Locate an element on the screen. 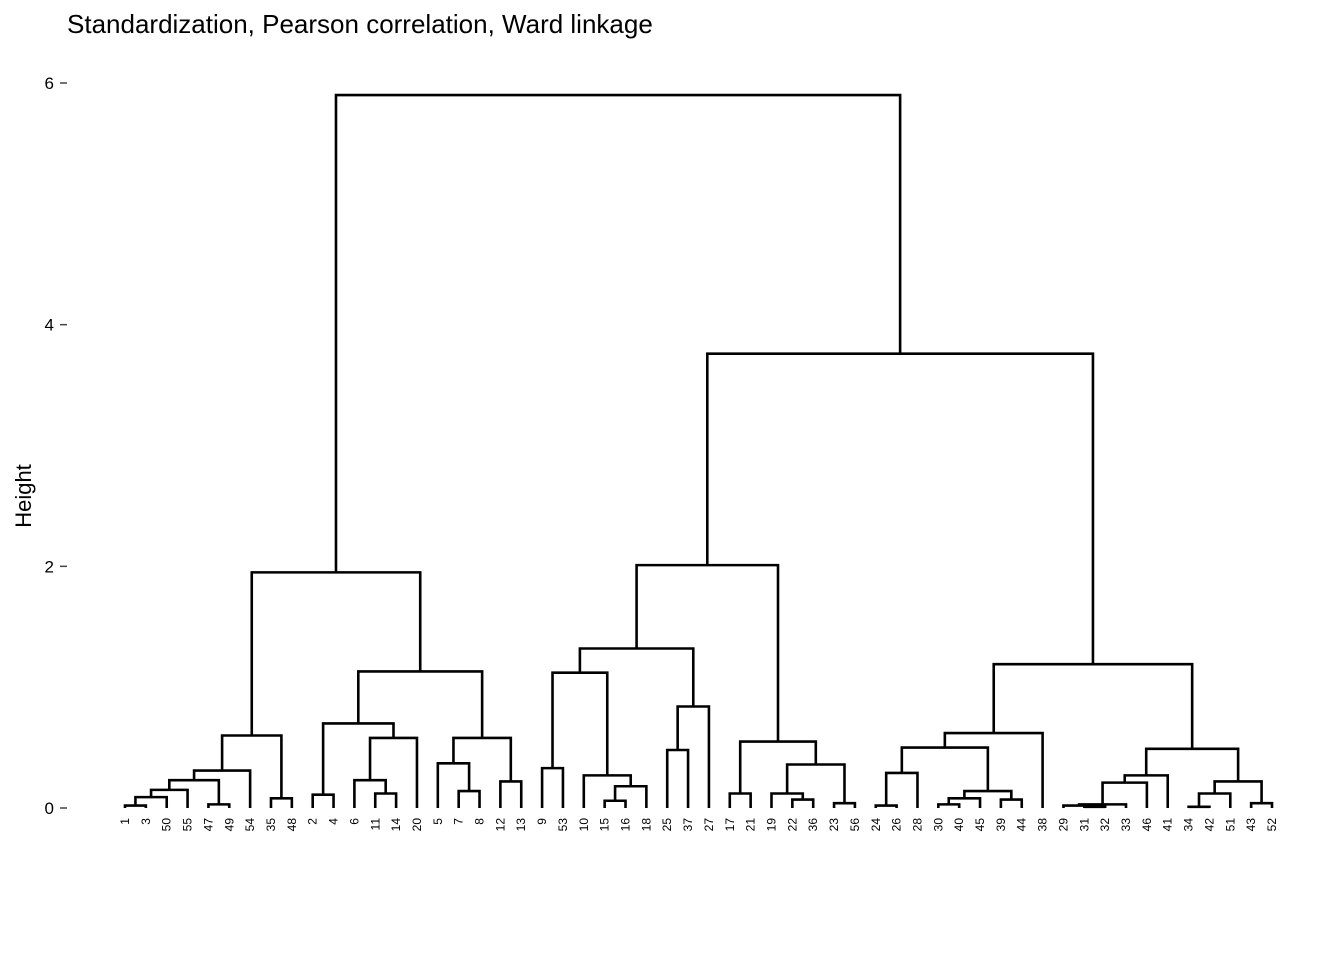 This screenshot has width=1344, height=960. leaf-label: 56 is located at coordinates (855, 825).